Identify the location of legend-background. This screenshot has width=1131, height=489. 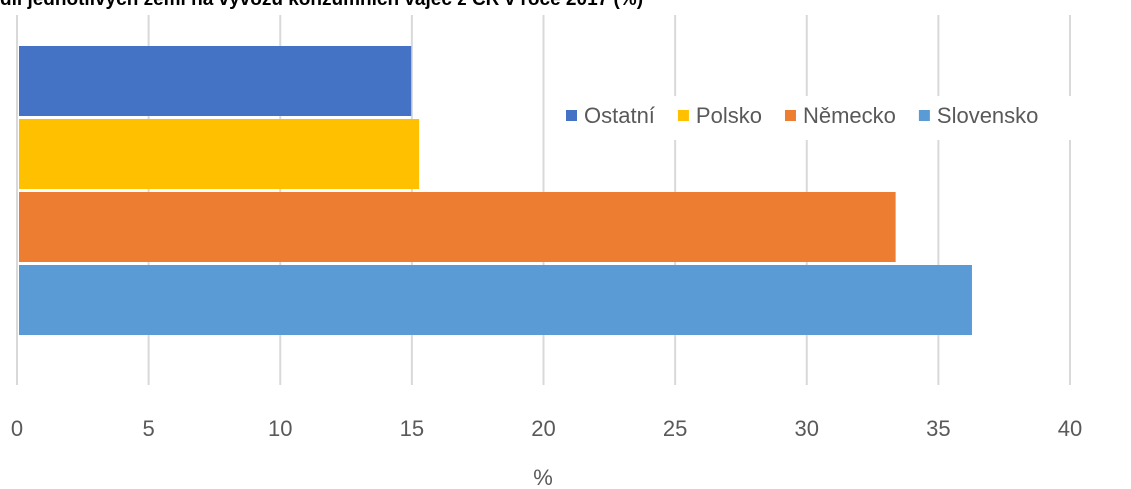
(843, 118).